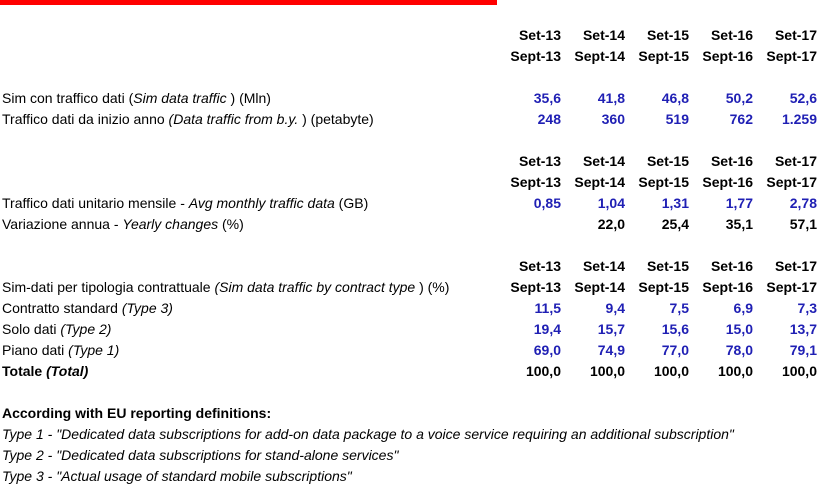 The image size is (839, 500). What do you see at coordinates (803, 98) in the screenshot?
I see `value-cell: 52,6` at bounding box center [803, 98].